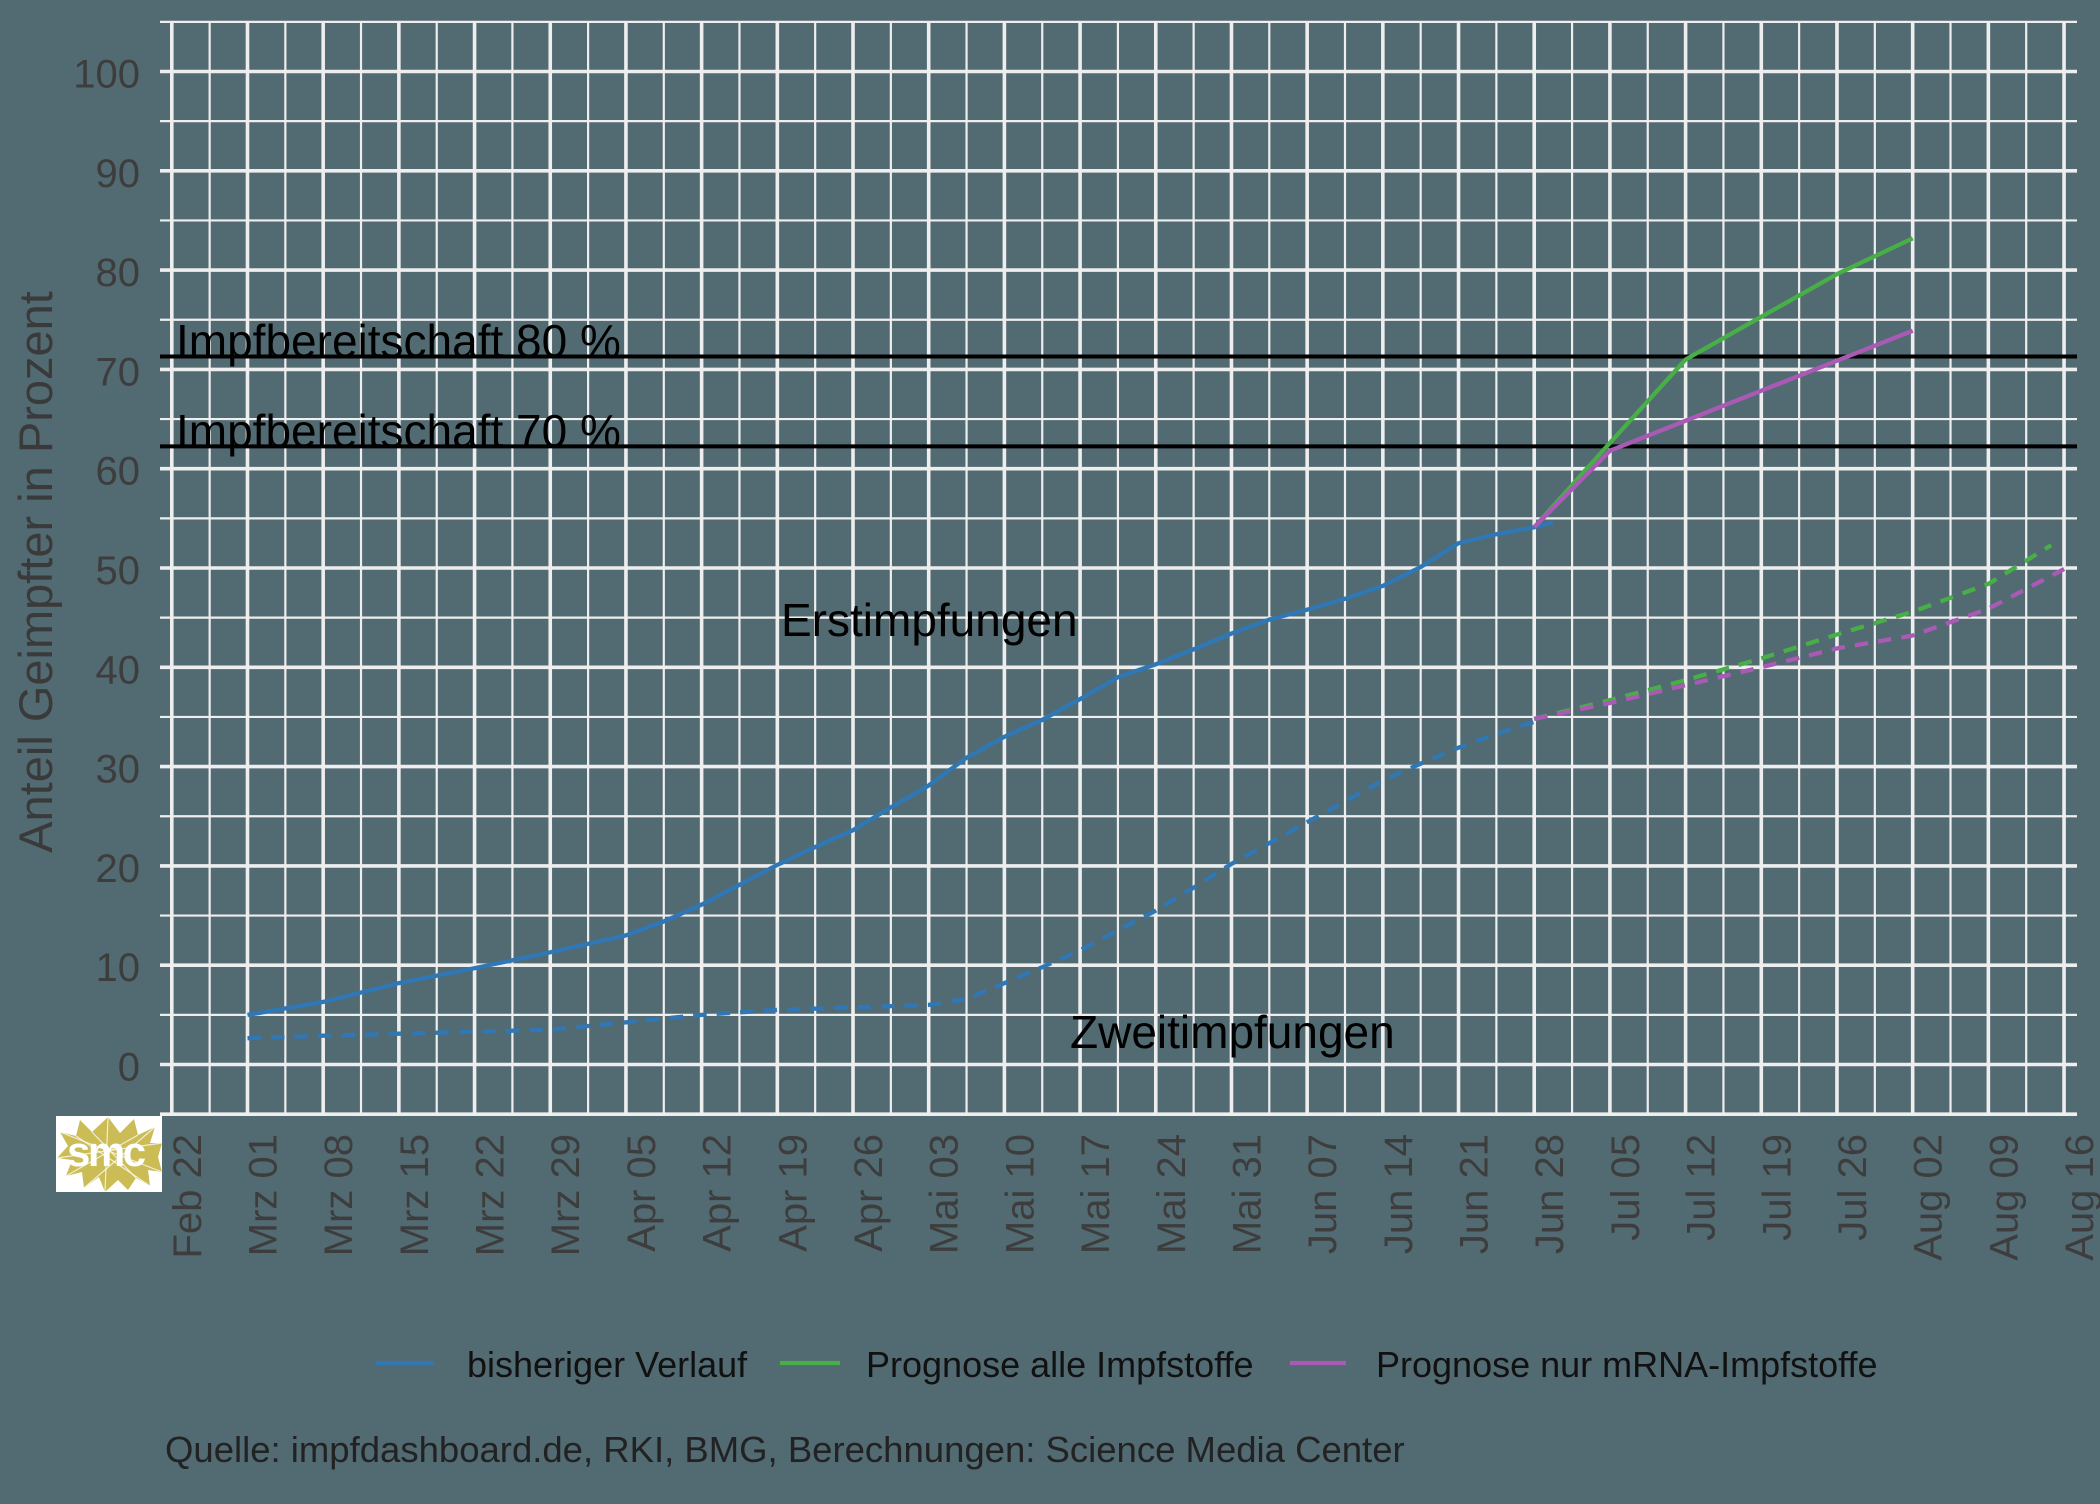 This screenshot has height=1504, width=2100. I want to click on svg-text: 10, so click(118, 968).